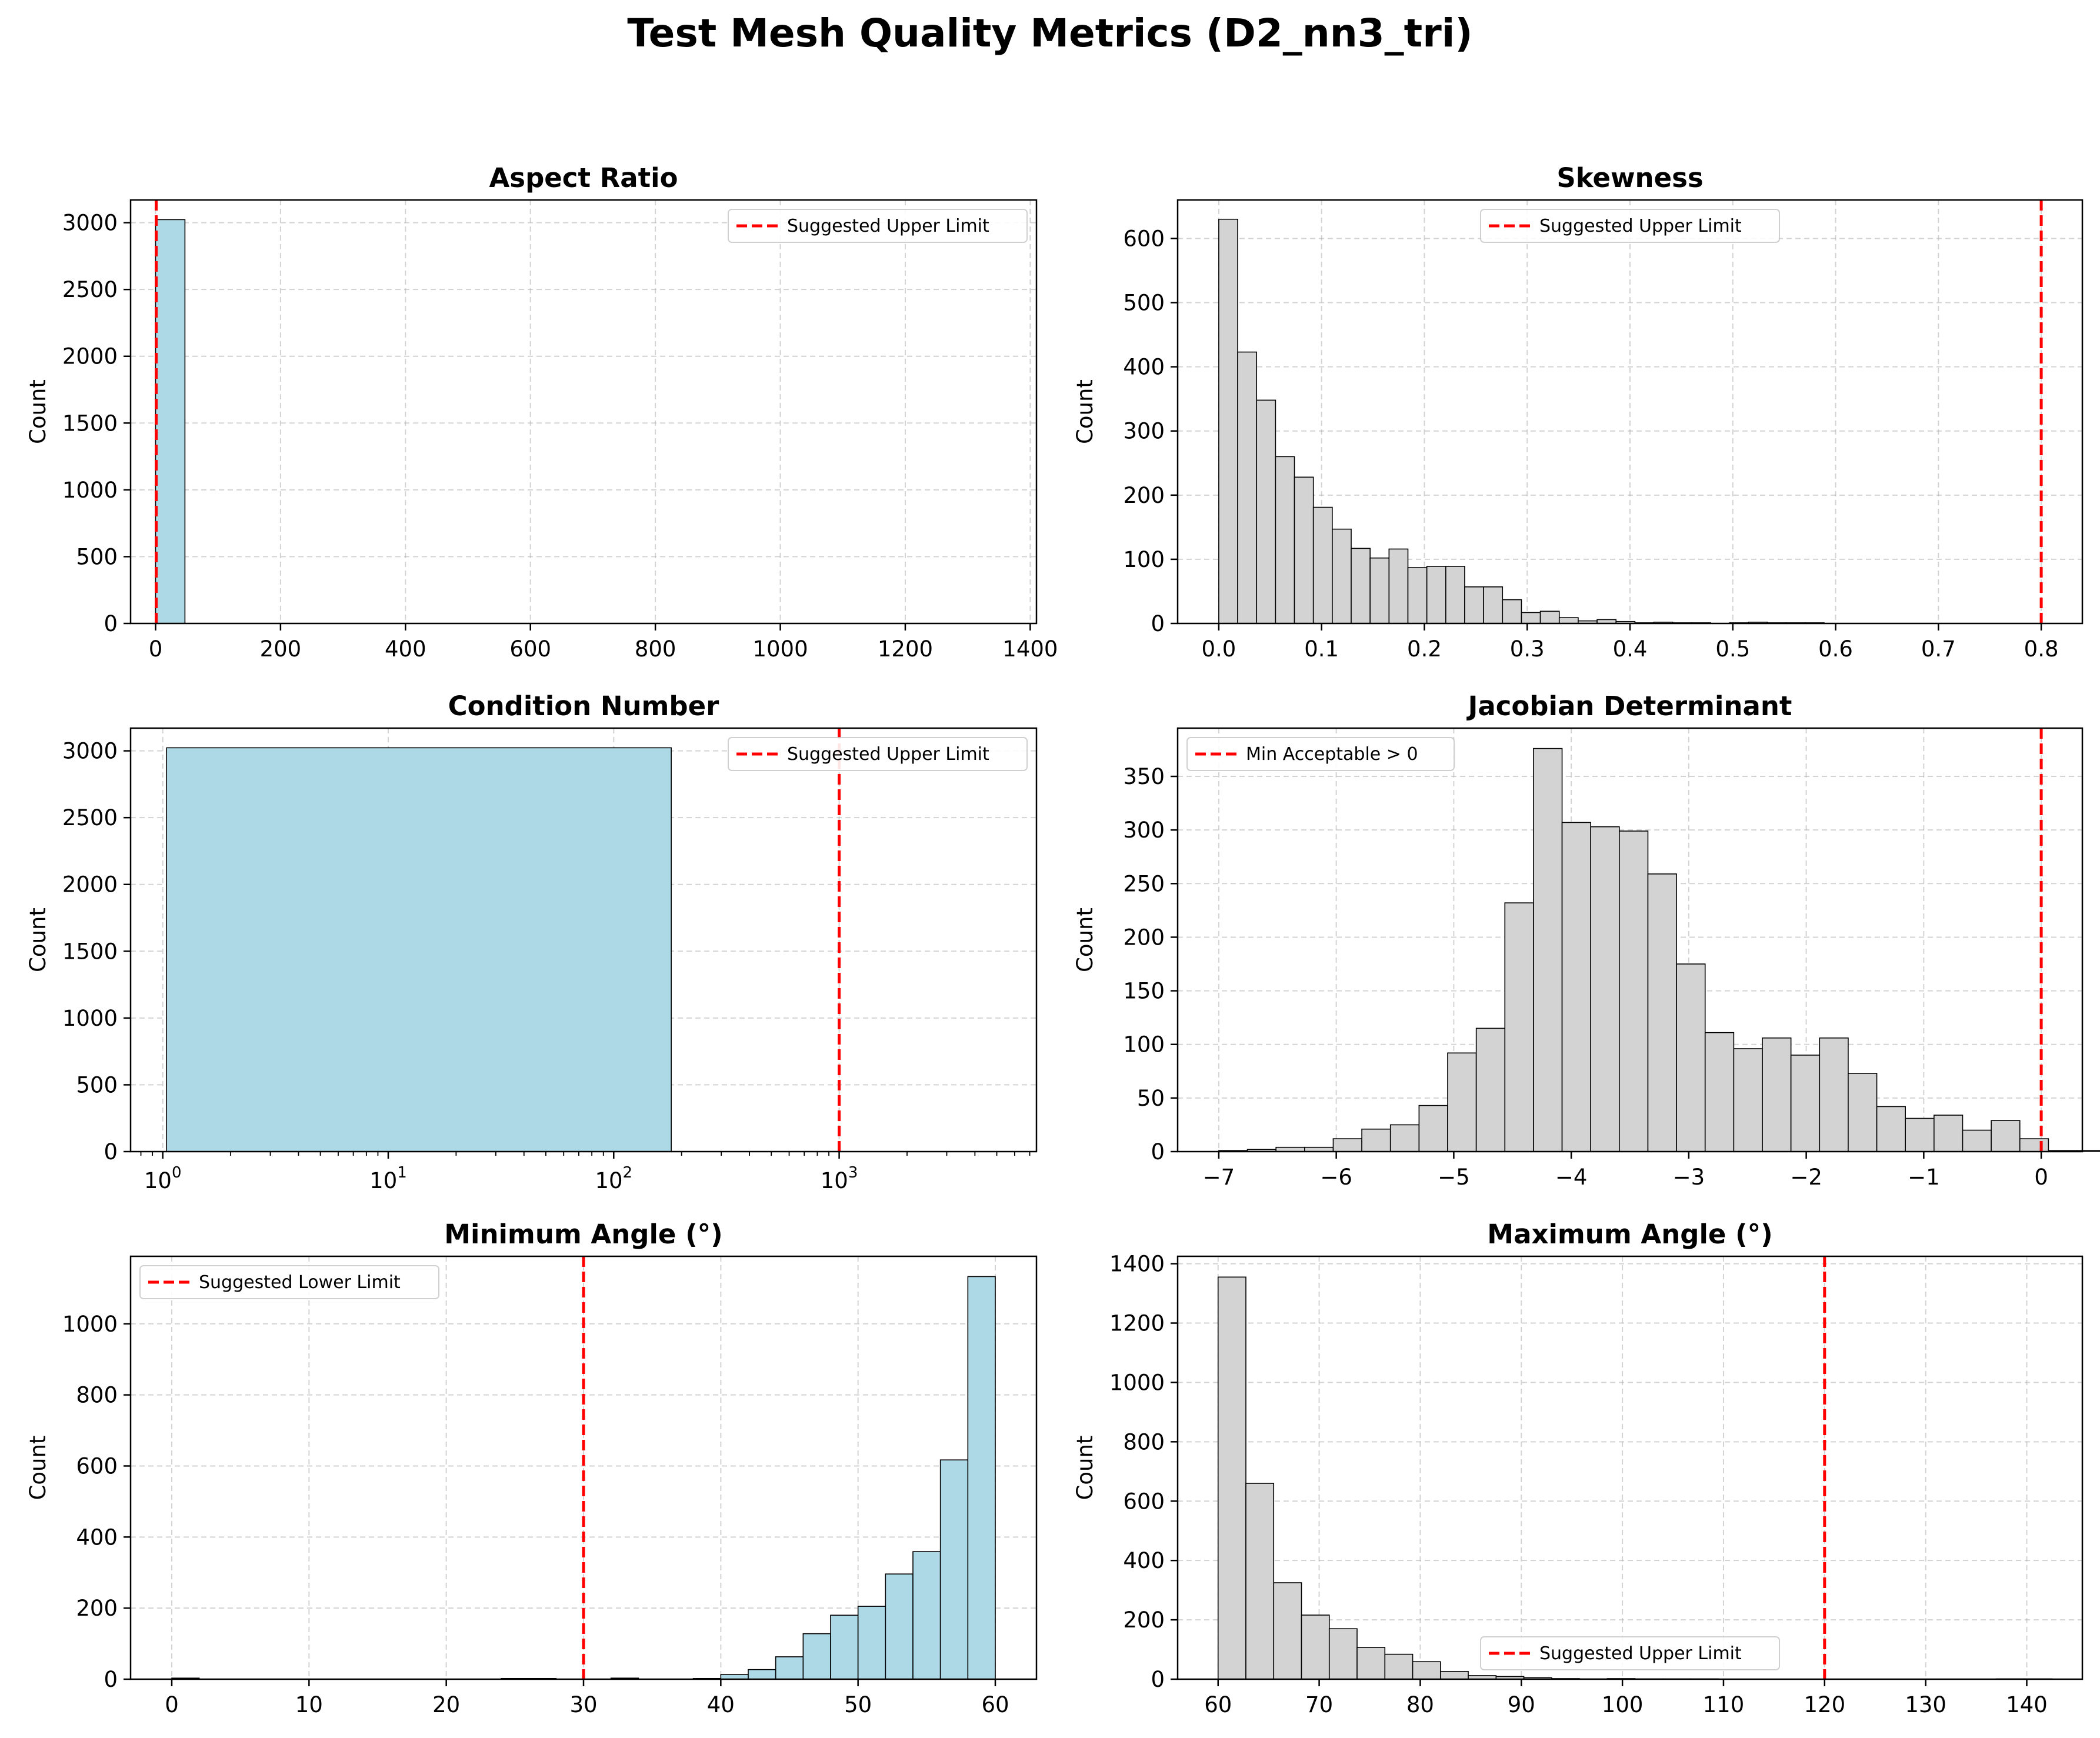  Describe the element at coordinates (1689, 1177) in the screenshot. I see `x-tick-label: −3` at that location.